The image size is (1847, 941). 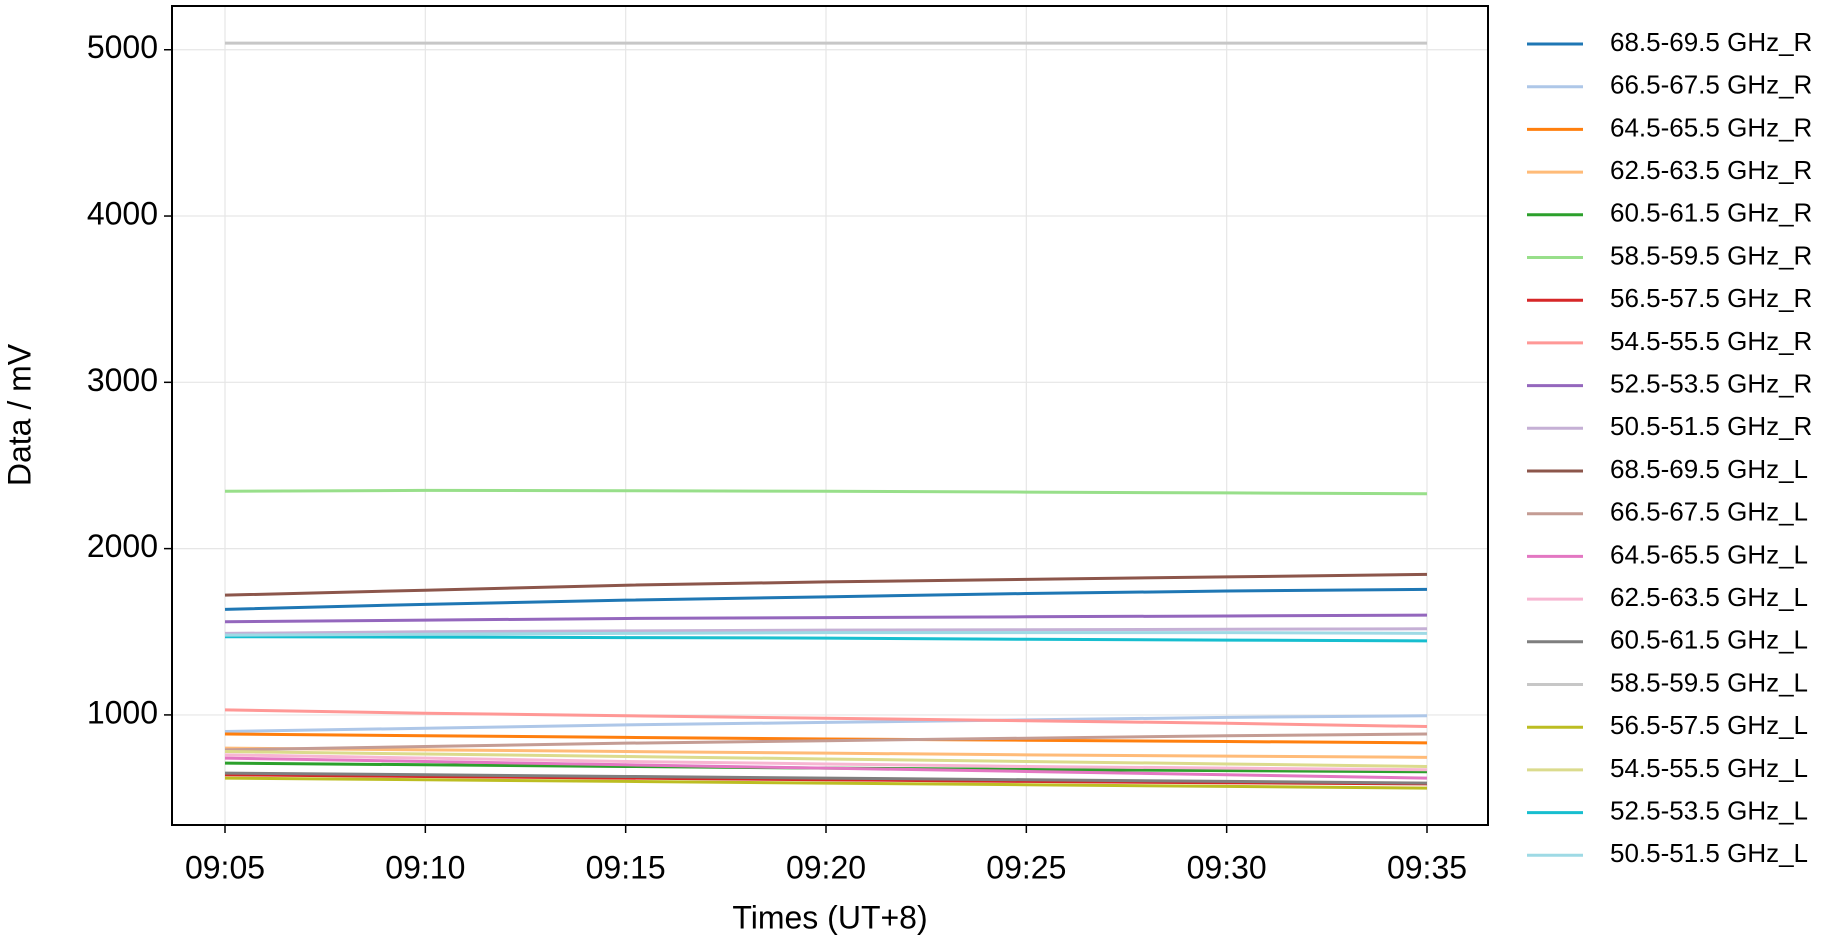 What do you see at coordinates (225, 867) in the screenshot?
I see `x-tick-label: 09:05` at bounding box center [225, 867].